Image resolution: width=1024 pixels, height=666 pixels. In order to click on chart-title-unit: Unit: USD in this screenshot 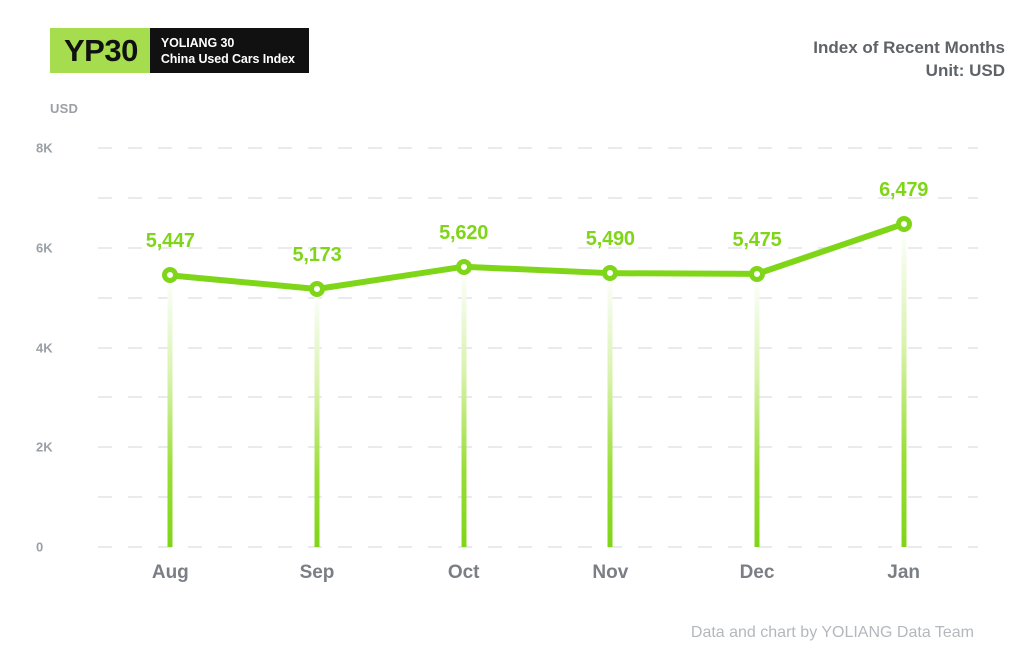, I will do `click(965, 70)`.